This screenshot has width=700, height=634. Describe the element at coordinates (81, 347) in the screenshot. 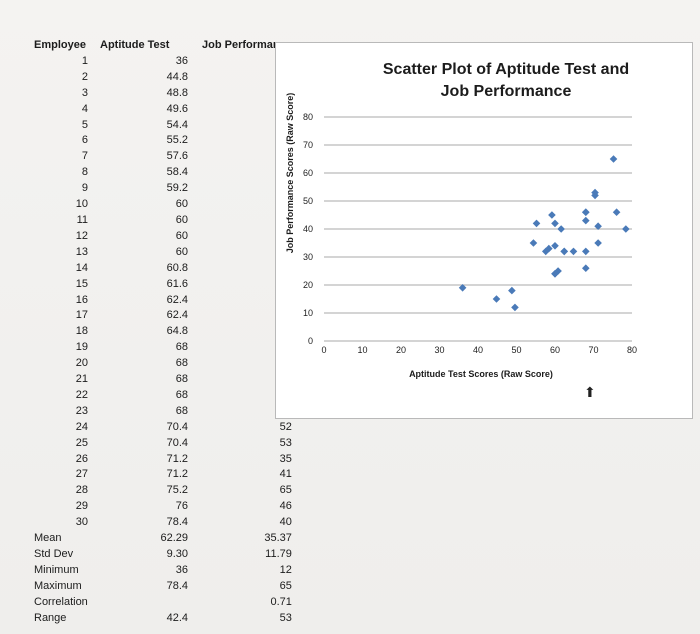

I see `cell-employee: 19` at that location.